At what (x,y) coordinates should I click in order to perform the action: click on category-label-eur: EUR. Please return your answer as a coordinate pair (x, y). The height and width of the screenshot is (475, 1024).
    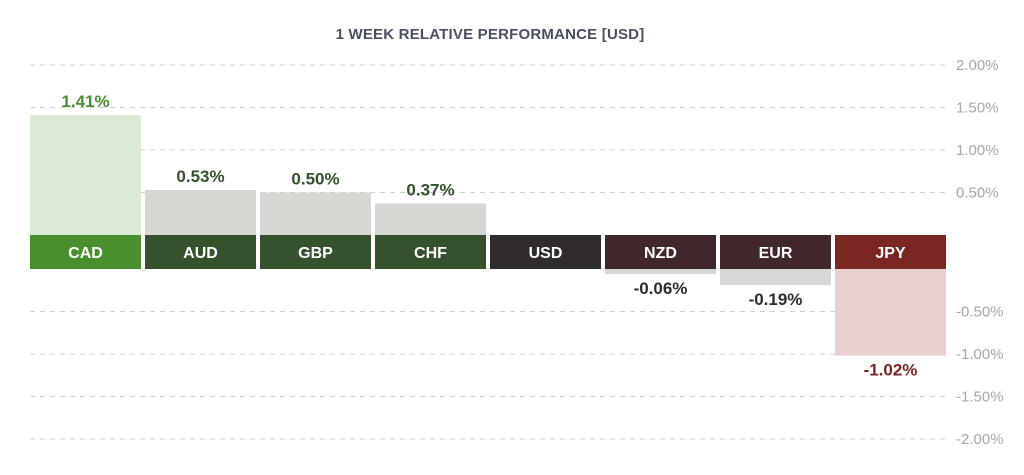
    Looking at the image, I should click on (776, 253).